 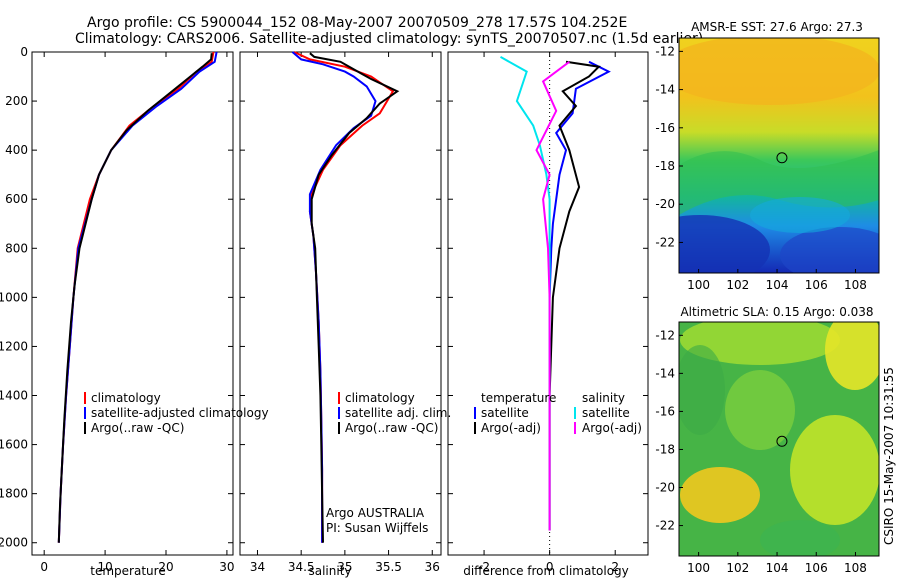 What do you see at coordinates (777, 27) in the screenshot?
I see `sst-map-title: AMSR-E SST: 27.6 Argo: 27.3` at bounding box center [777, 27].